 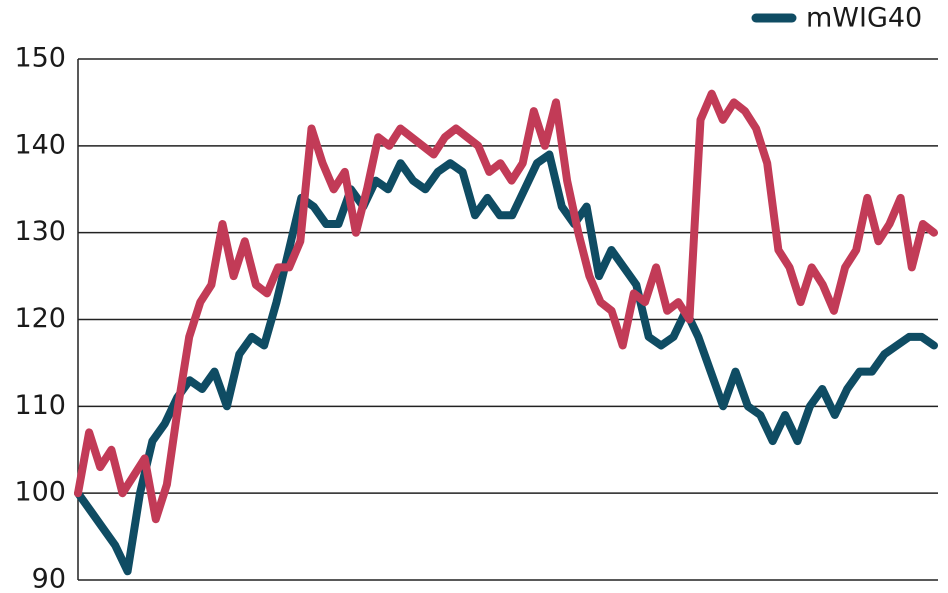 I want to click on y-tick-label: 110, so click(x=40, y=405).